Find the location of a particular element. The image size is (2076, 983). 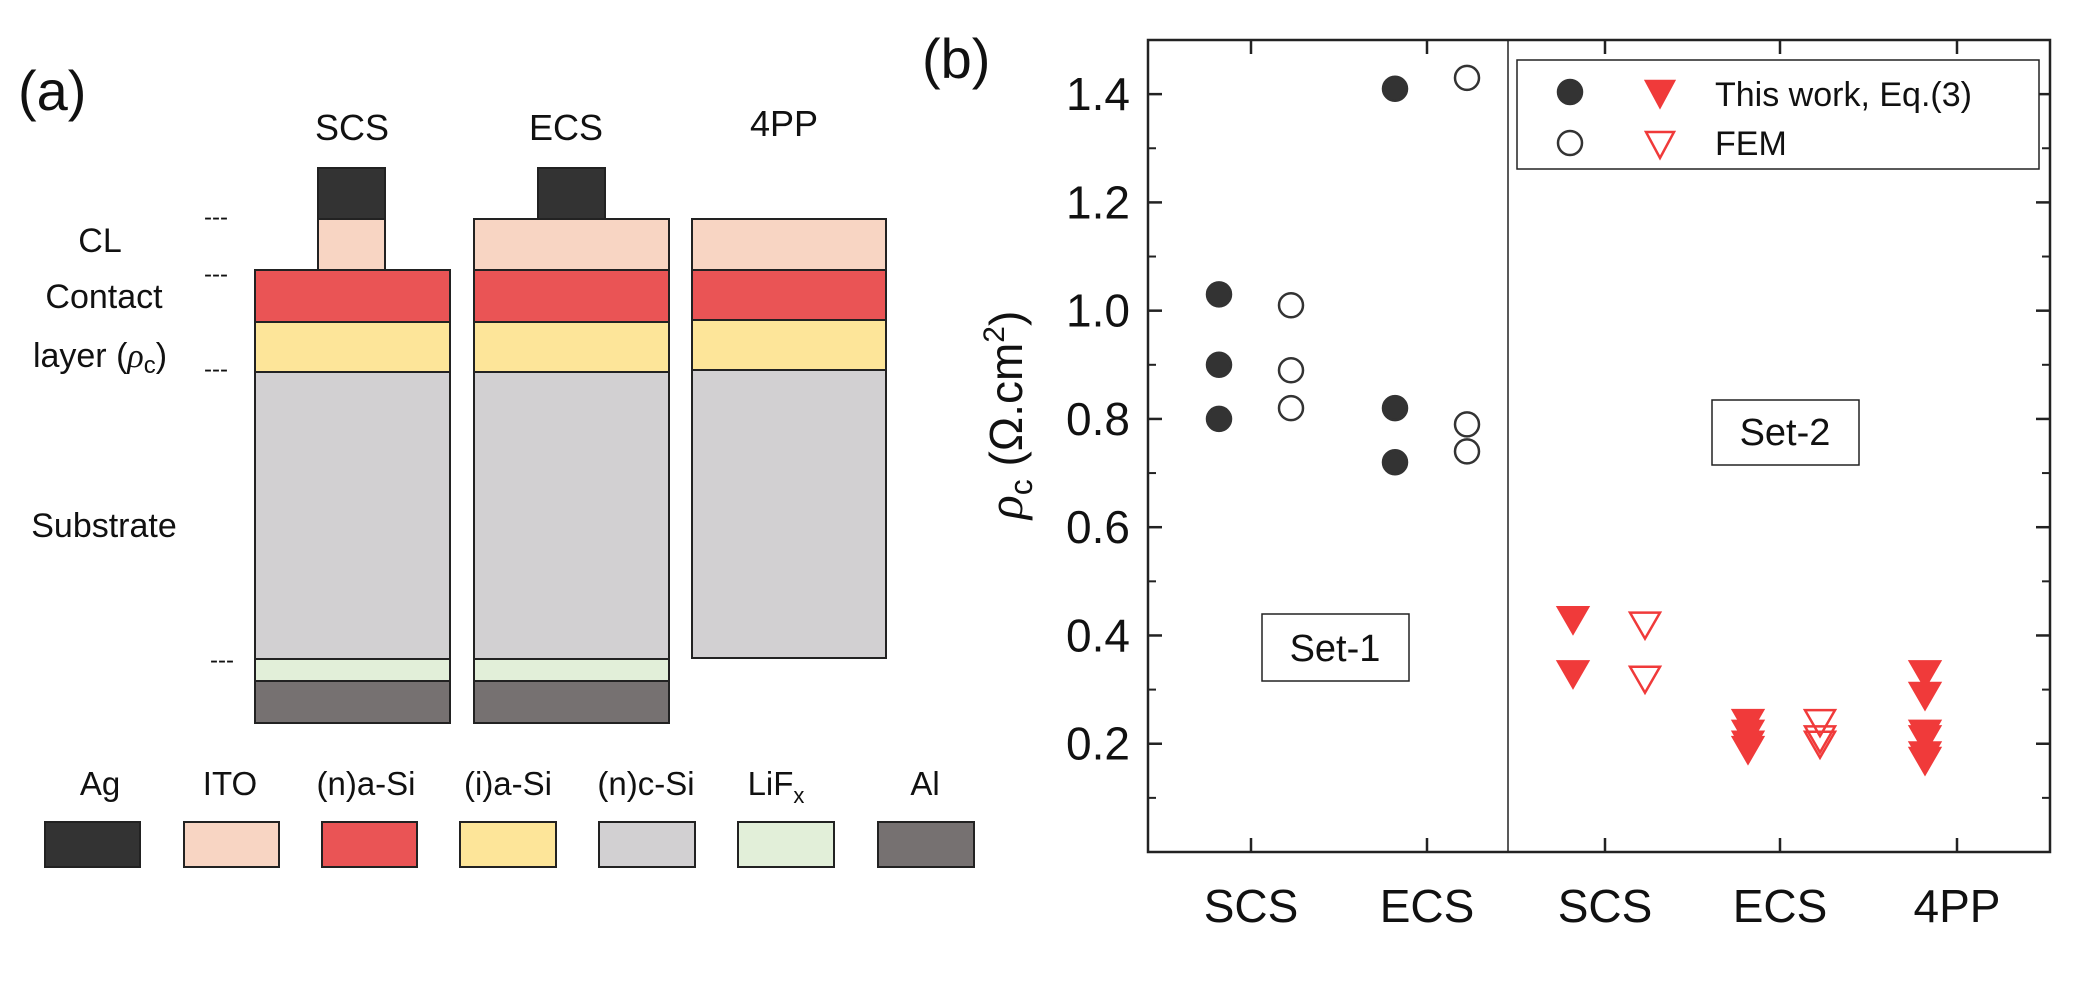

legend-label: ITO is located at coordinates (230, 783).